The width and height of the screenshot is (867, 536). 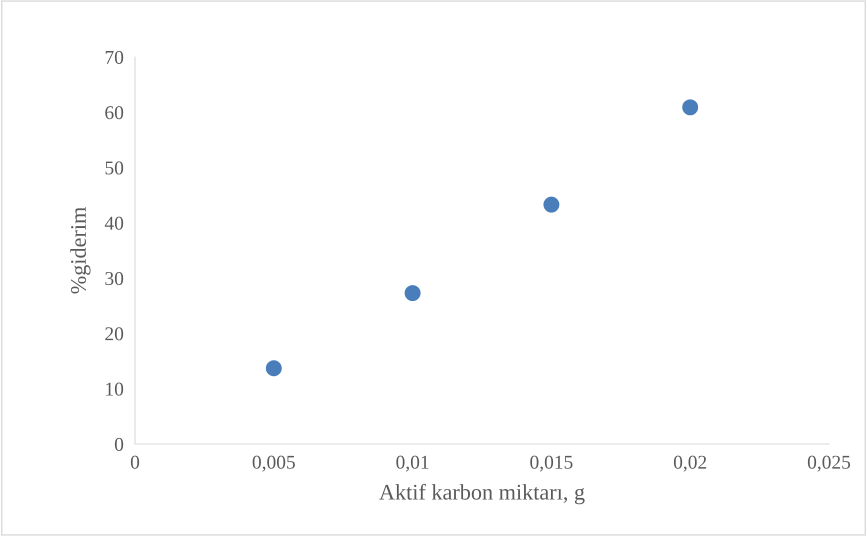 I want to click on x-tick-label: 0,015, so click(x=551, y=464).